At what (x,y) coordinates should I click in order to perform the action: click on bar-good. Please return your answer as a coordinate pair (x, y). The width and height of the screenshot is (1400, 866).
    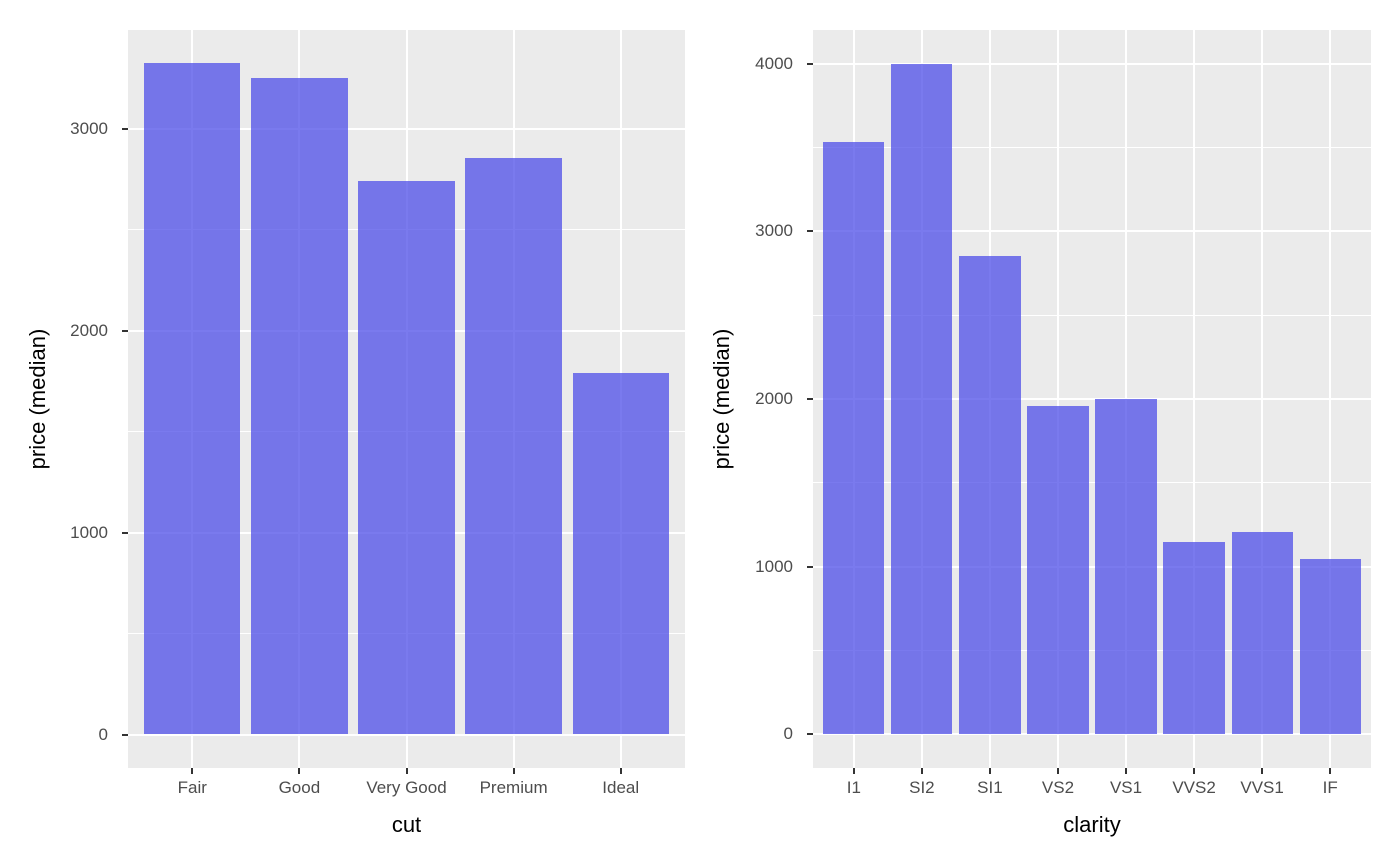
    Looking at the image, I should click on (299, 406).